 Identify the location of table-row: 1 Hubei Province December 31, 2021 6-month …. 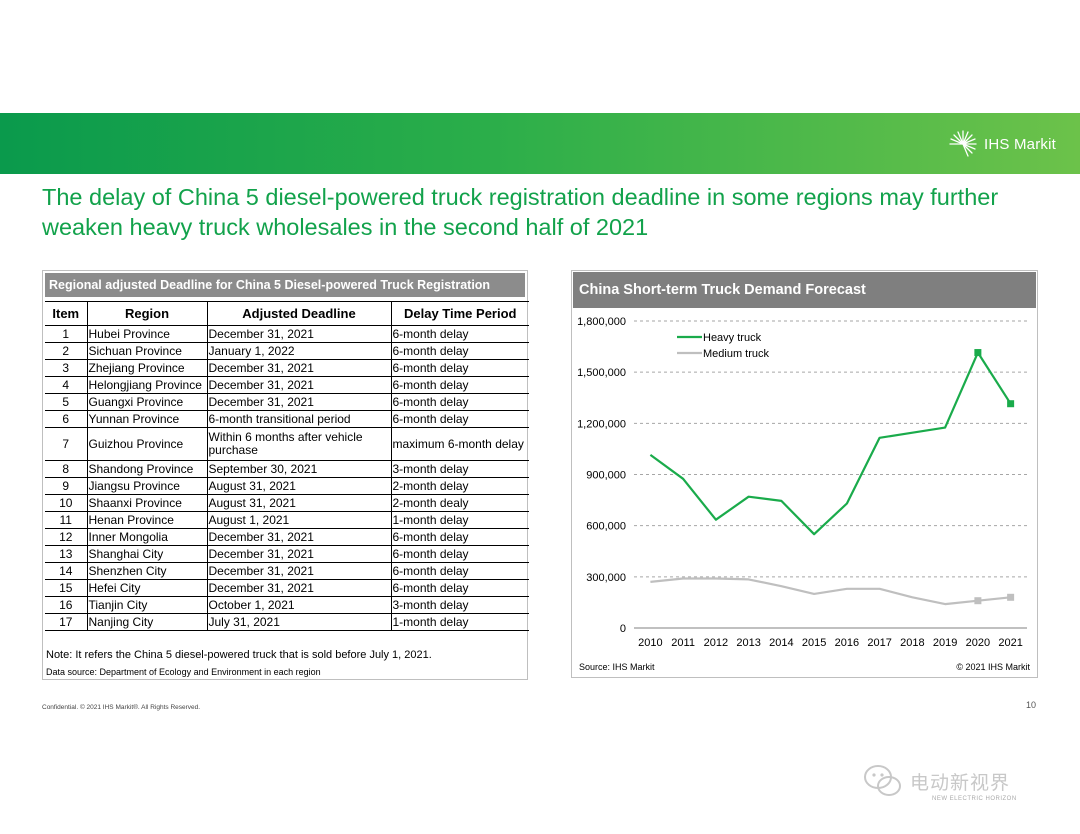
(287, 334).